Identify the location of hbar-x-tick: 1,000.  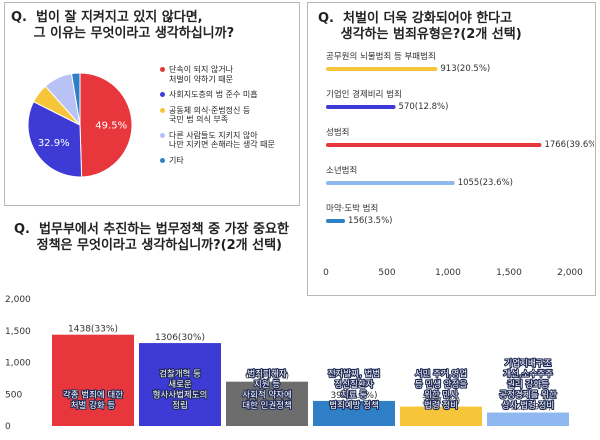
(448, 273).